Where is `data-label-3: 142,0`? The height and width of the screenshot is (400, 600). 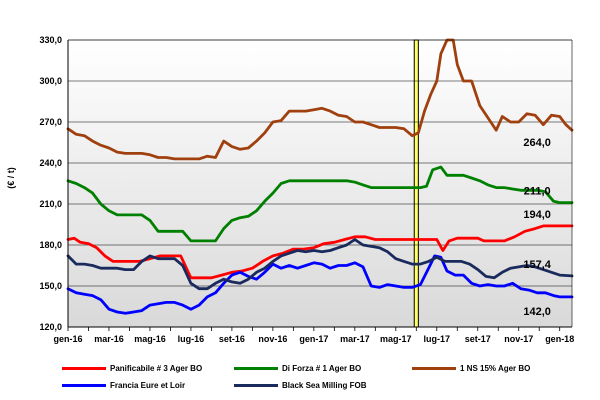 data-label-3: 142,0 is located at coordinates (537, 312).